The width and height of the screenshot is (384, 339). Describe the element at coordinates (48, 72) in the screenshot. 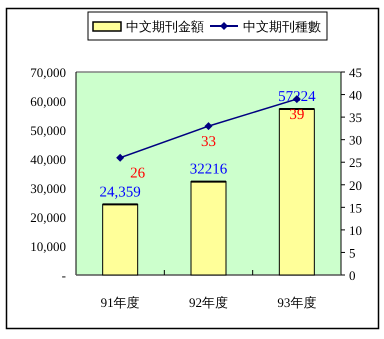

I see `y-tick-label: 70,000` at that location.